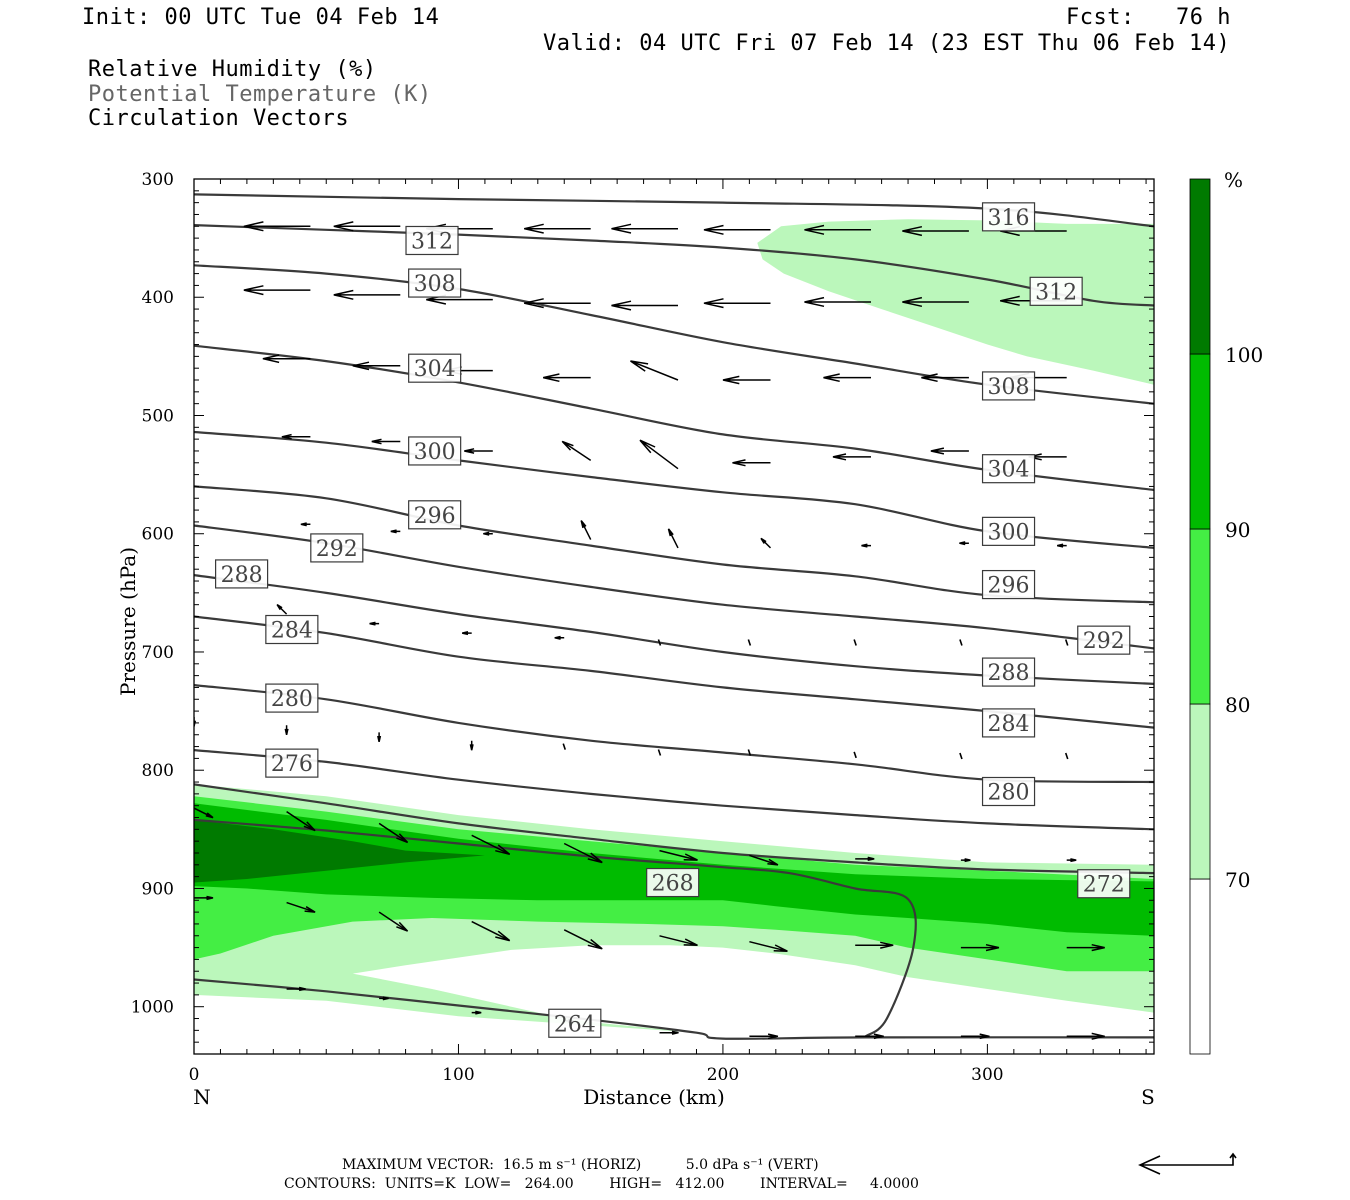 This screenshot has width=1350, height=1200. What do you see at coordinates (232, 69) in the screenshot?
I see `legend-rh: Relative Humidity (%)` at bounding box center [232, 69].